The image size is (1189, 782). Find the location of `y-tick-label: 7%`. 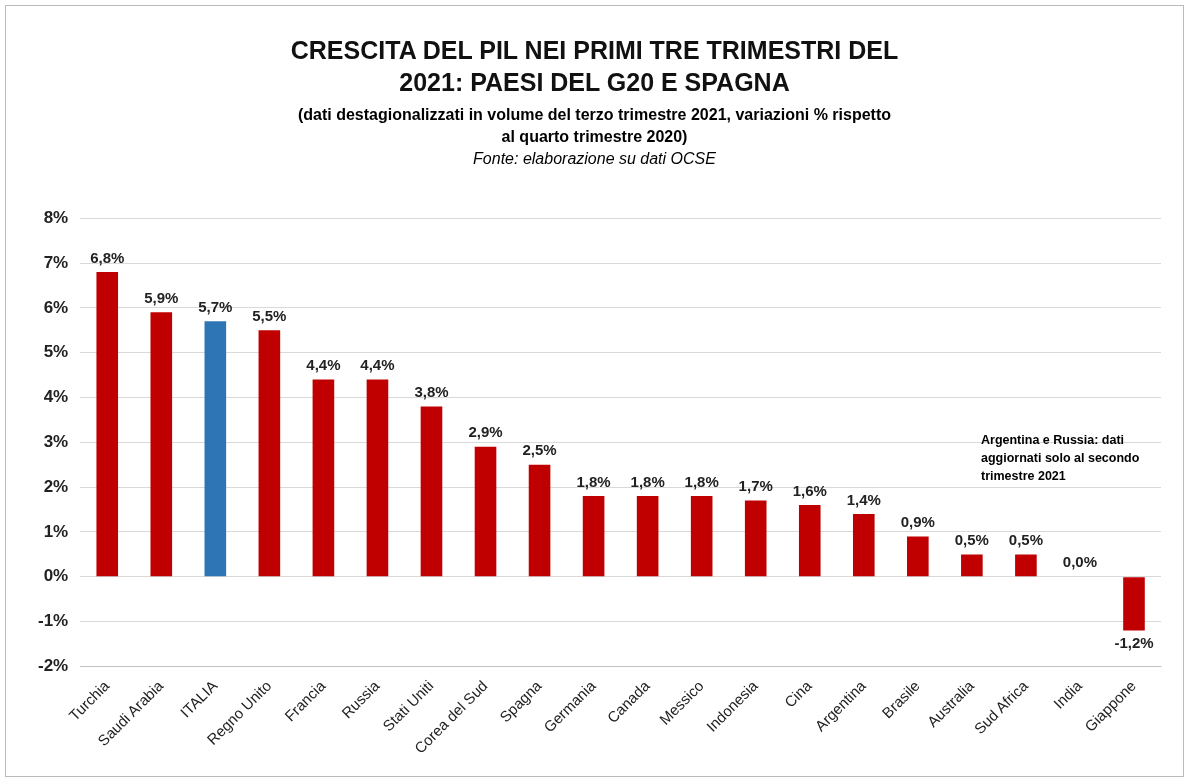

y-tick-label: 7% is located at coordinates (56, 262).